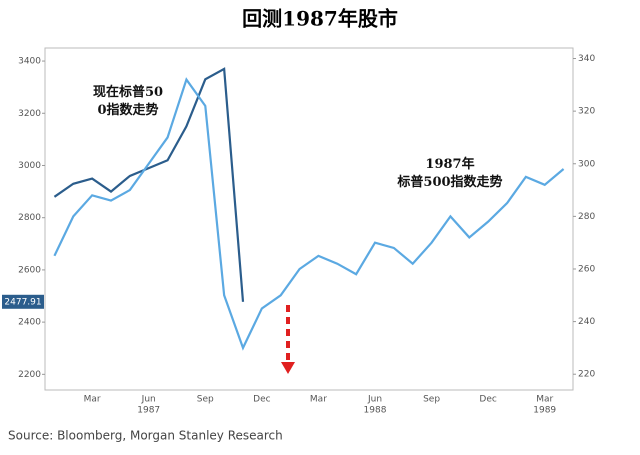 This screenshot has width=640, height=455. What do you see at coordinates (29, 270) in the screenshot?
I see `y-tick-label: 2600` at bounding box center [29, 270].